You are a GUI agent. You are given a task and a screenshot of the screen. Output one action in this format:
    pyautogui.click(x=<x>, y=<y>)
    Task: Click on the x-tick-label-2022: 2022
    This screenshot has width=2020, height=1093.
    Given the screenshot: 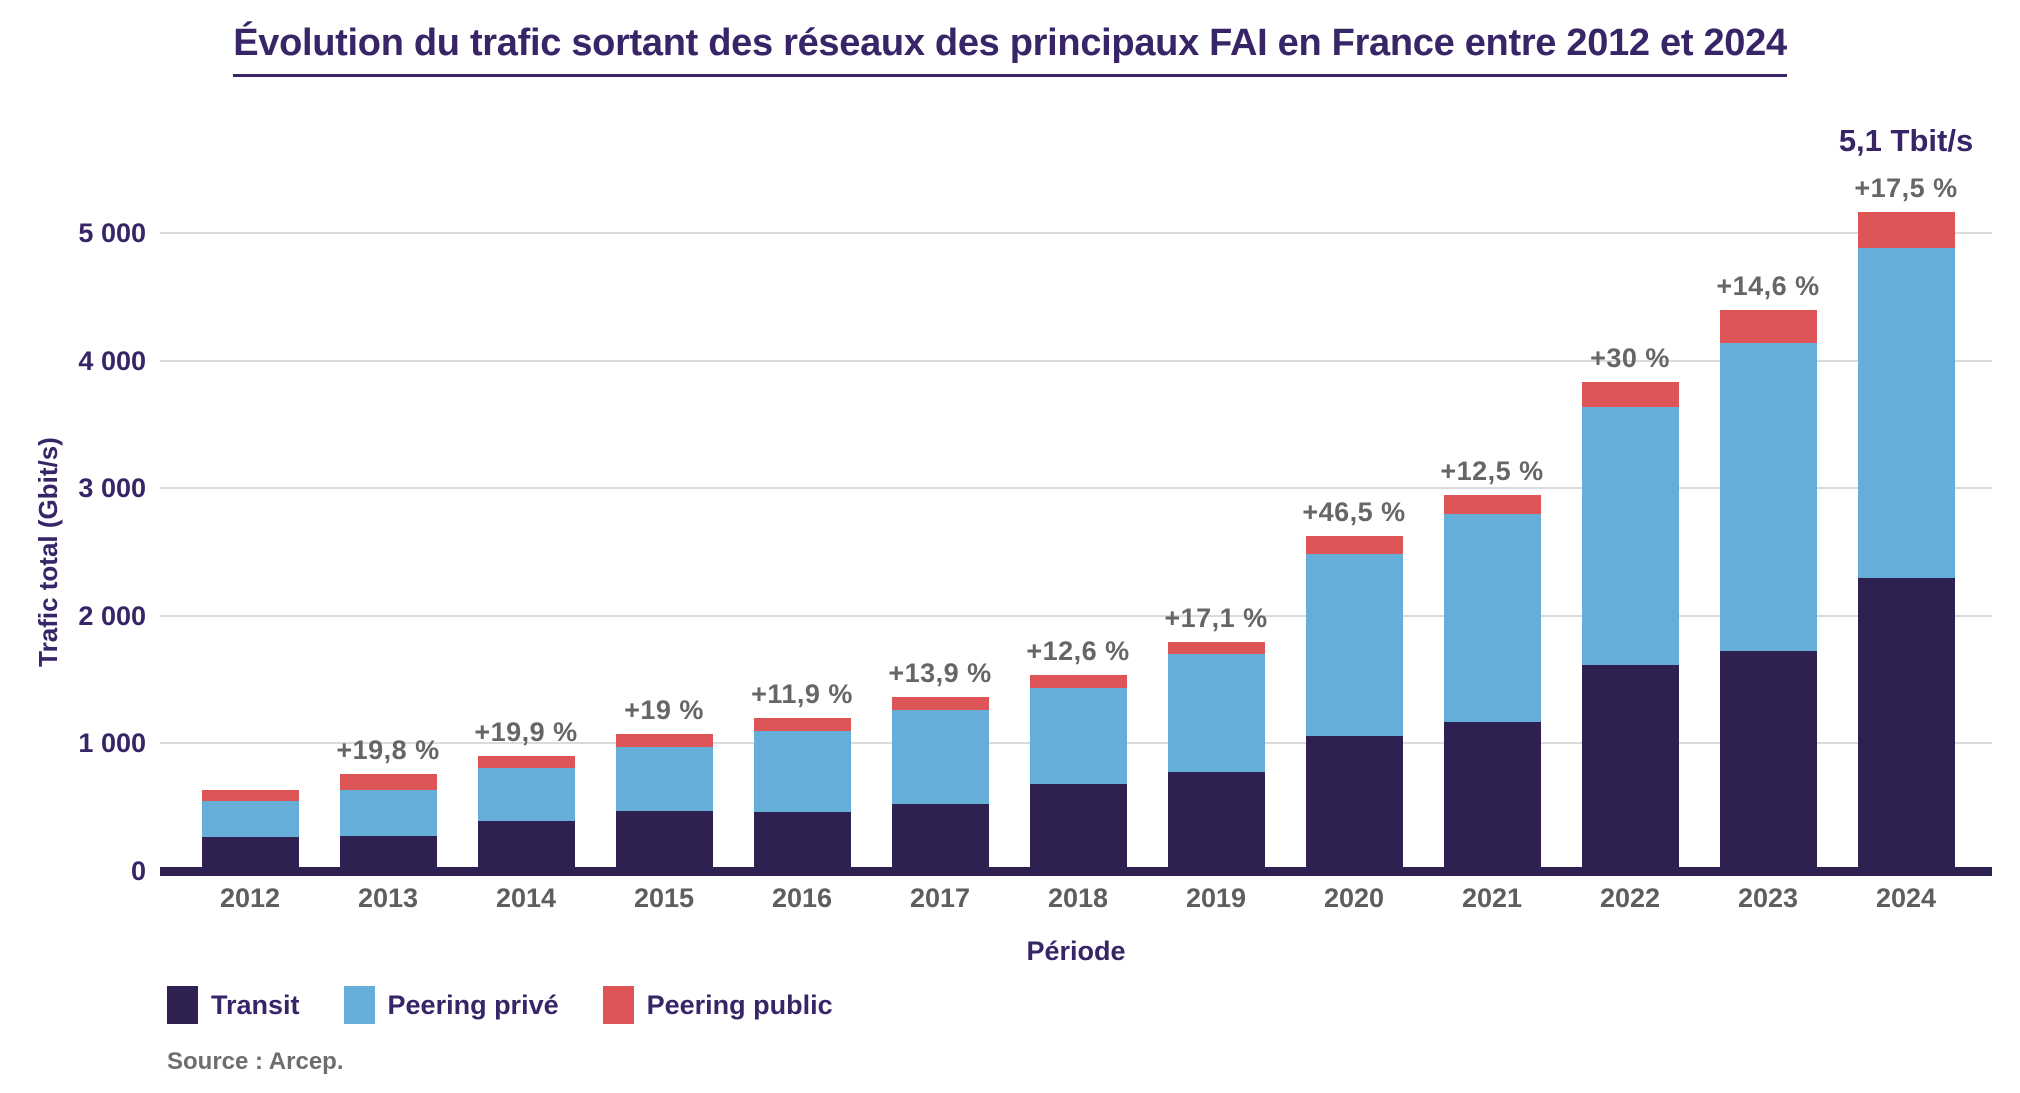 What is the action you would take?
    pyautogui.click(x=1630, y=898)
    